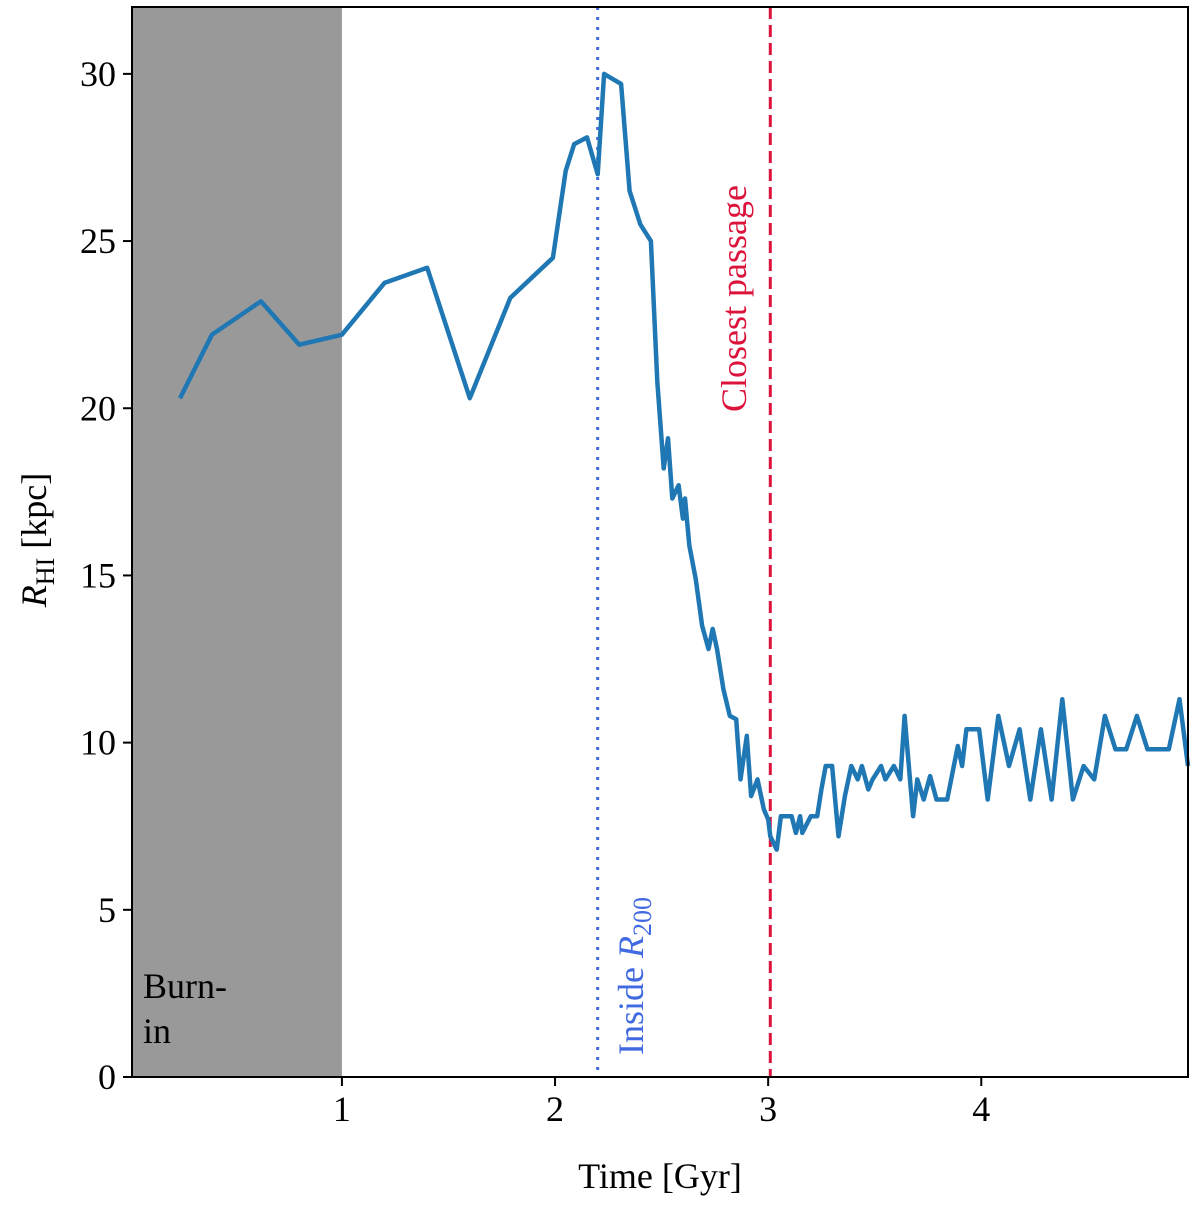 This screenshot has width=1200, height=1213. What do you see at coordinates (107, 1077) in the screenshot?
I see `y-tick-label: 0` at bounding box center [107, 1077].